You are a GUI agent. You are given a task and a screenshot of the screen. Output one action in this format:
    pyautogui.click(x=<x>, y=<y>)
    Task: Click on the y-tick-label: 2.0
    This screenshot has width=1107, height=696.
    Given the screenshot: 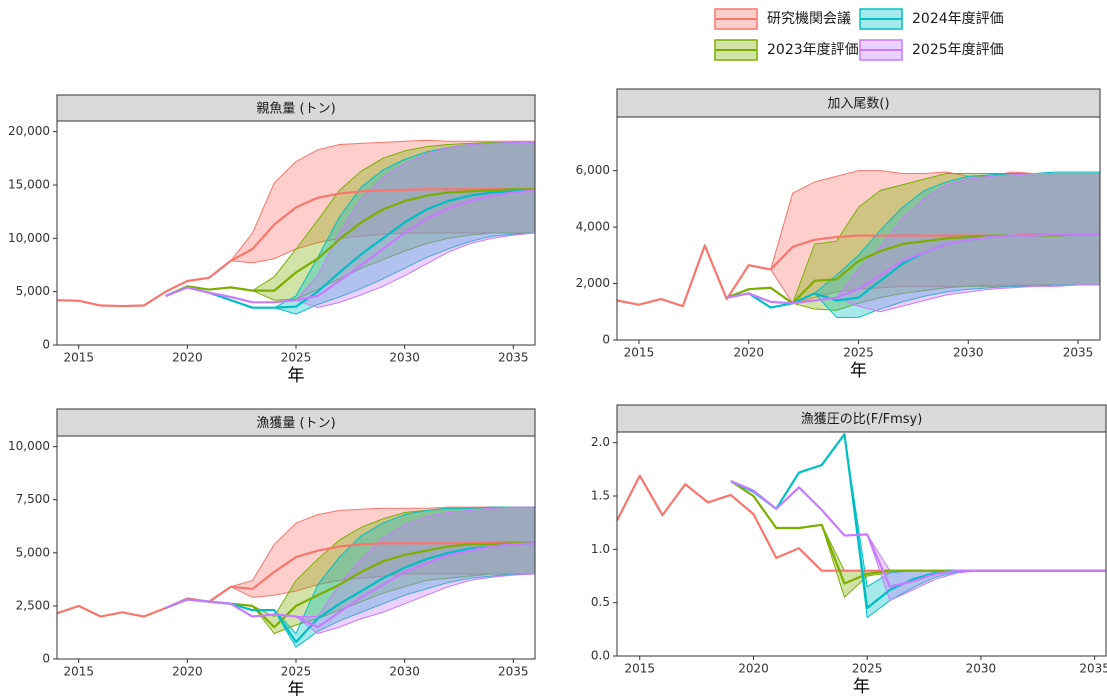 What is the action you would take?
    pyautogui.click(x=600, y=442)
    